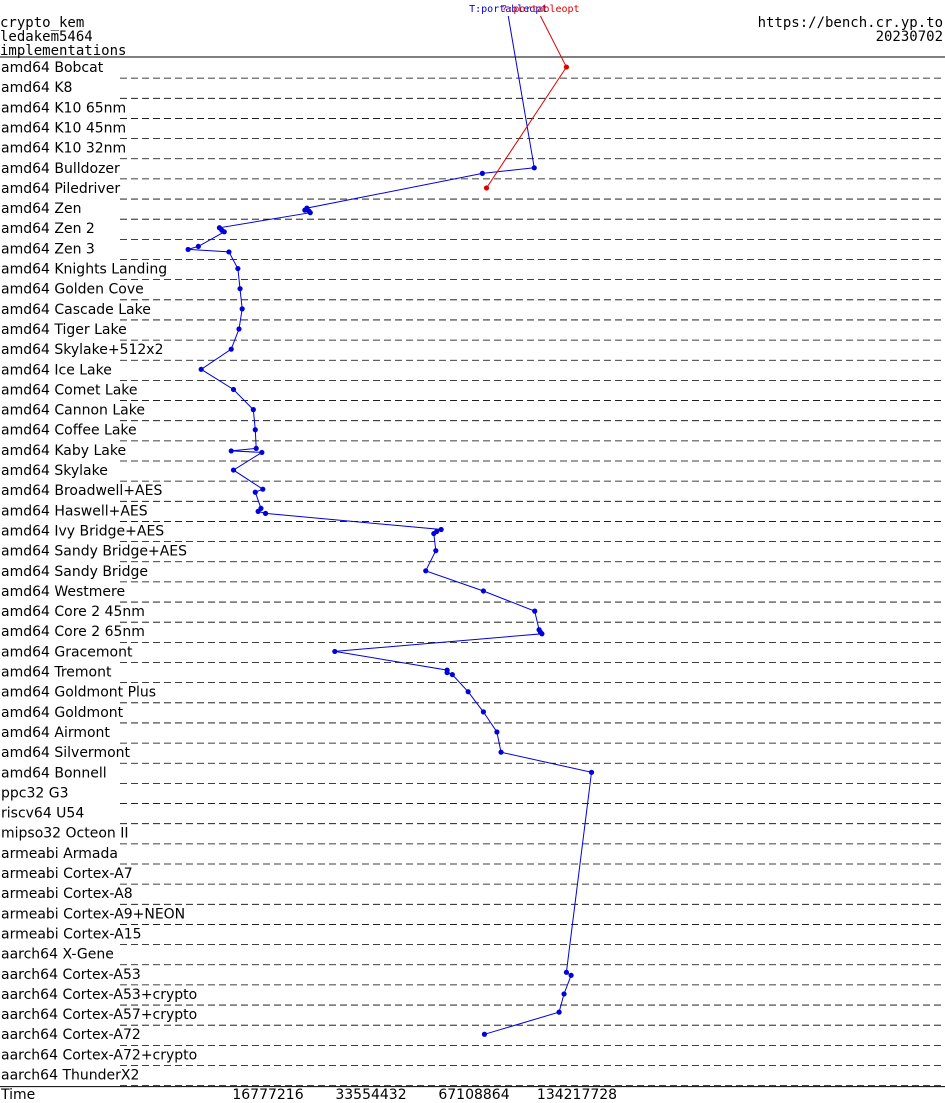 This screenshot has width=945, height=1103. What do you see at coordinates (64, 330) in the screenshot?
I see `row-label: amd64 Tiger Lake` at bounding box center [64, 330].